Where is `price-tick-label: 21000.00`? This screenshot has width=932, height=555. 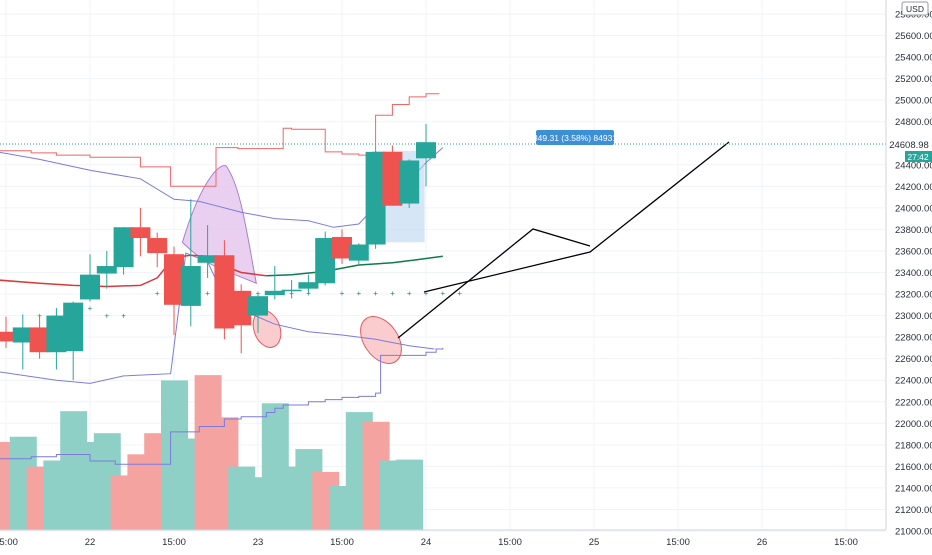 price-tick-label: 21000.00 is located at coordinates (913, 532).